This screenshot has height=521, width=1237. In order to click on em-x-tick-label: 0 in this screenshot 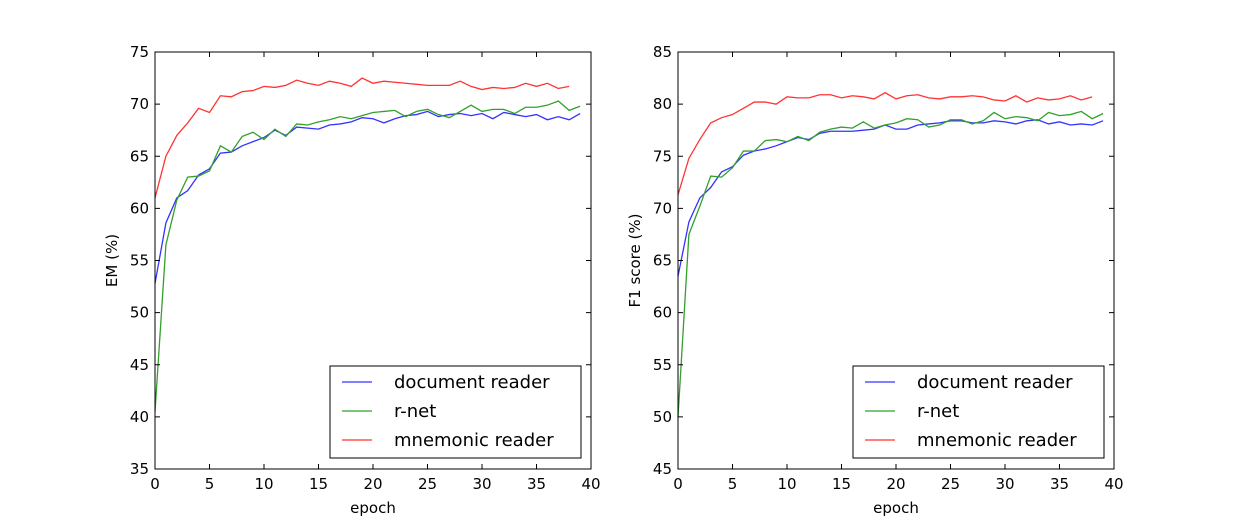, I will do `click(155, 484)`.